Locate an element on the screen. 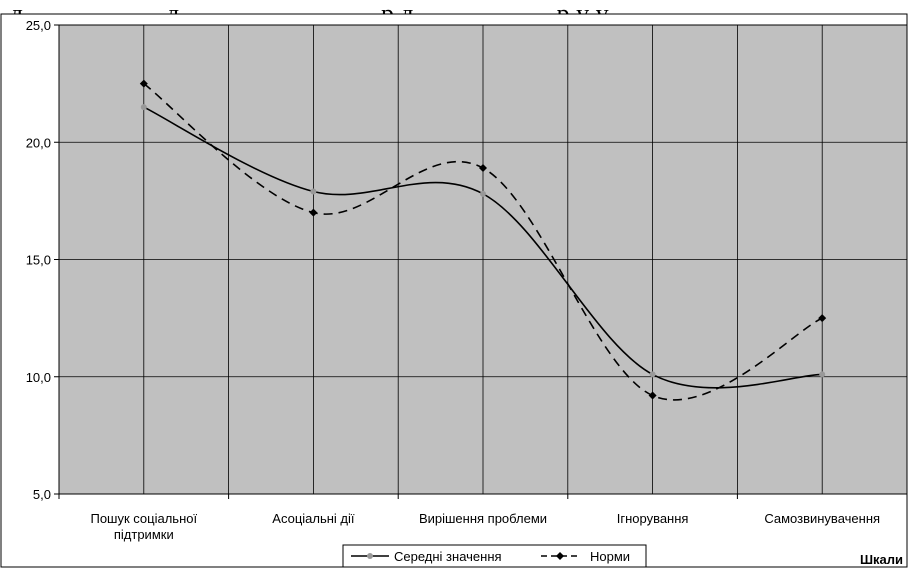 The height and width of the screenshot is (568, 909). legend-marker-norm is located at coordinates (560, 556).